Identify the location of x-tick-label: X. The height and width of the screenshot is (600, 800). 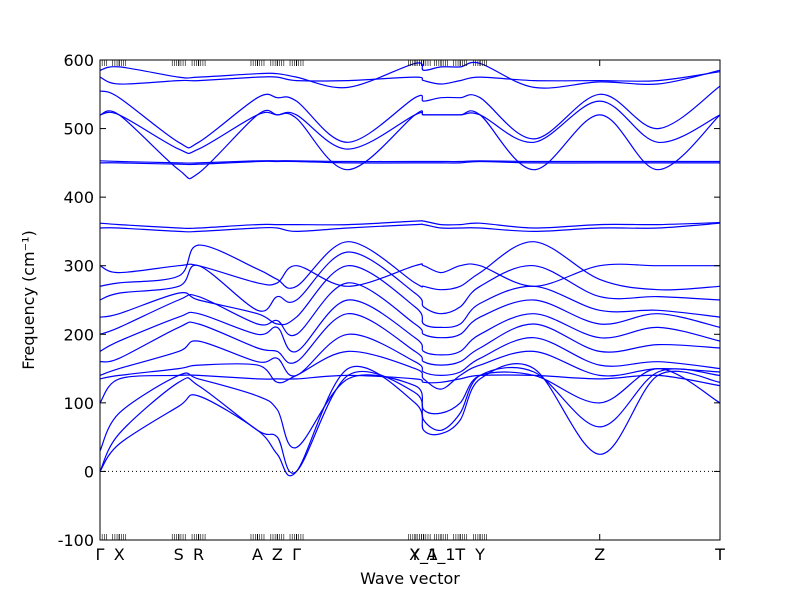
(119, 554).